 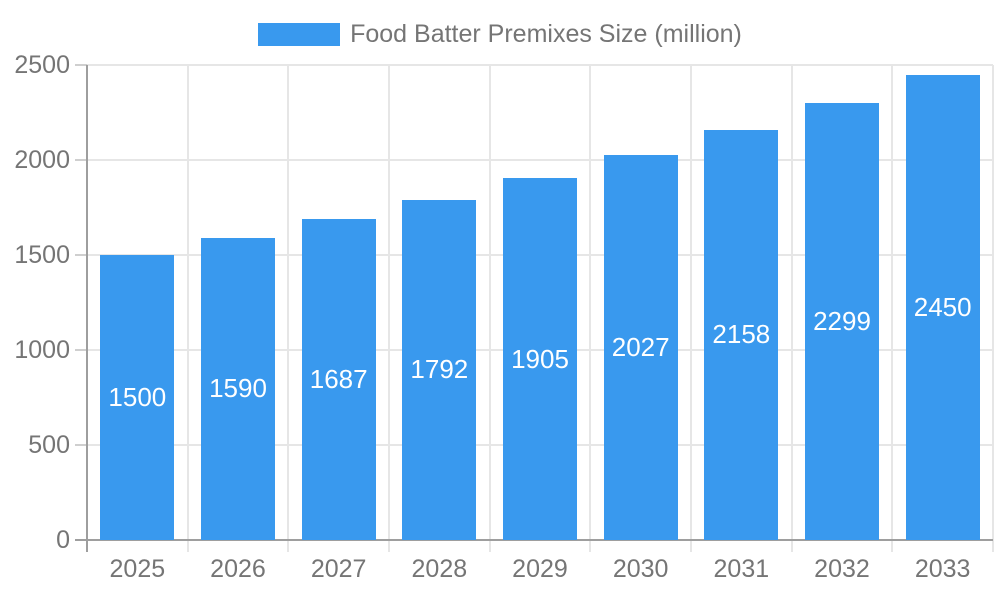 I want to click on y-axis-line, so click(x=87, y=308).